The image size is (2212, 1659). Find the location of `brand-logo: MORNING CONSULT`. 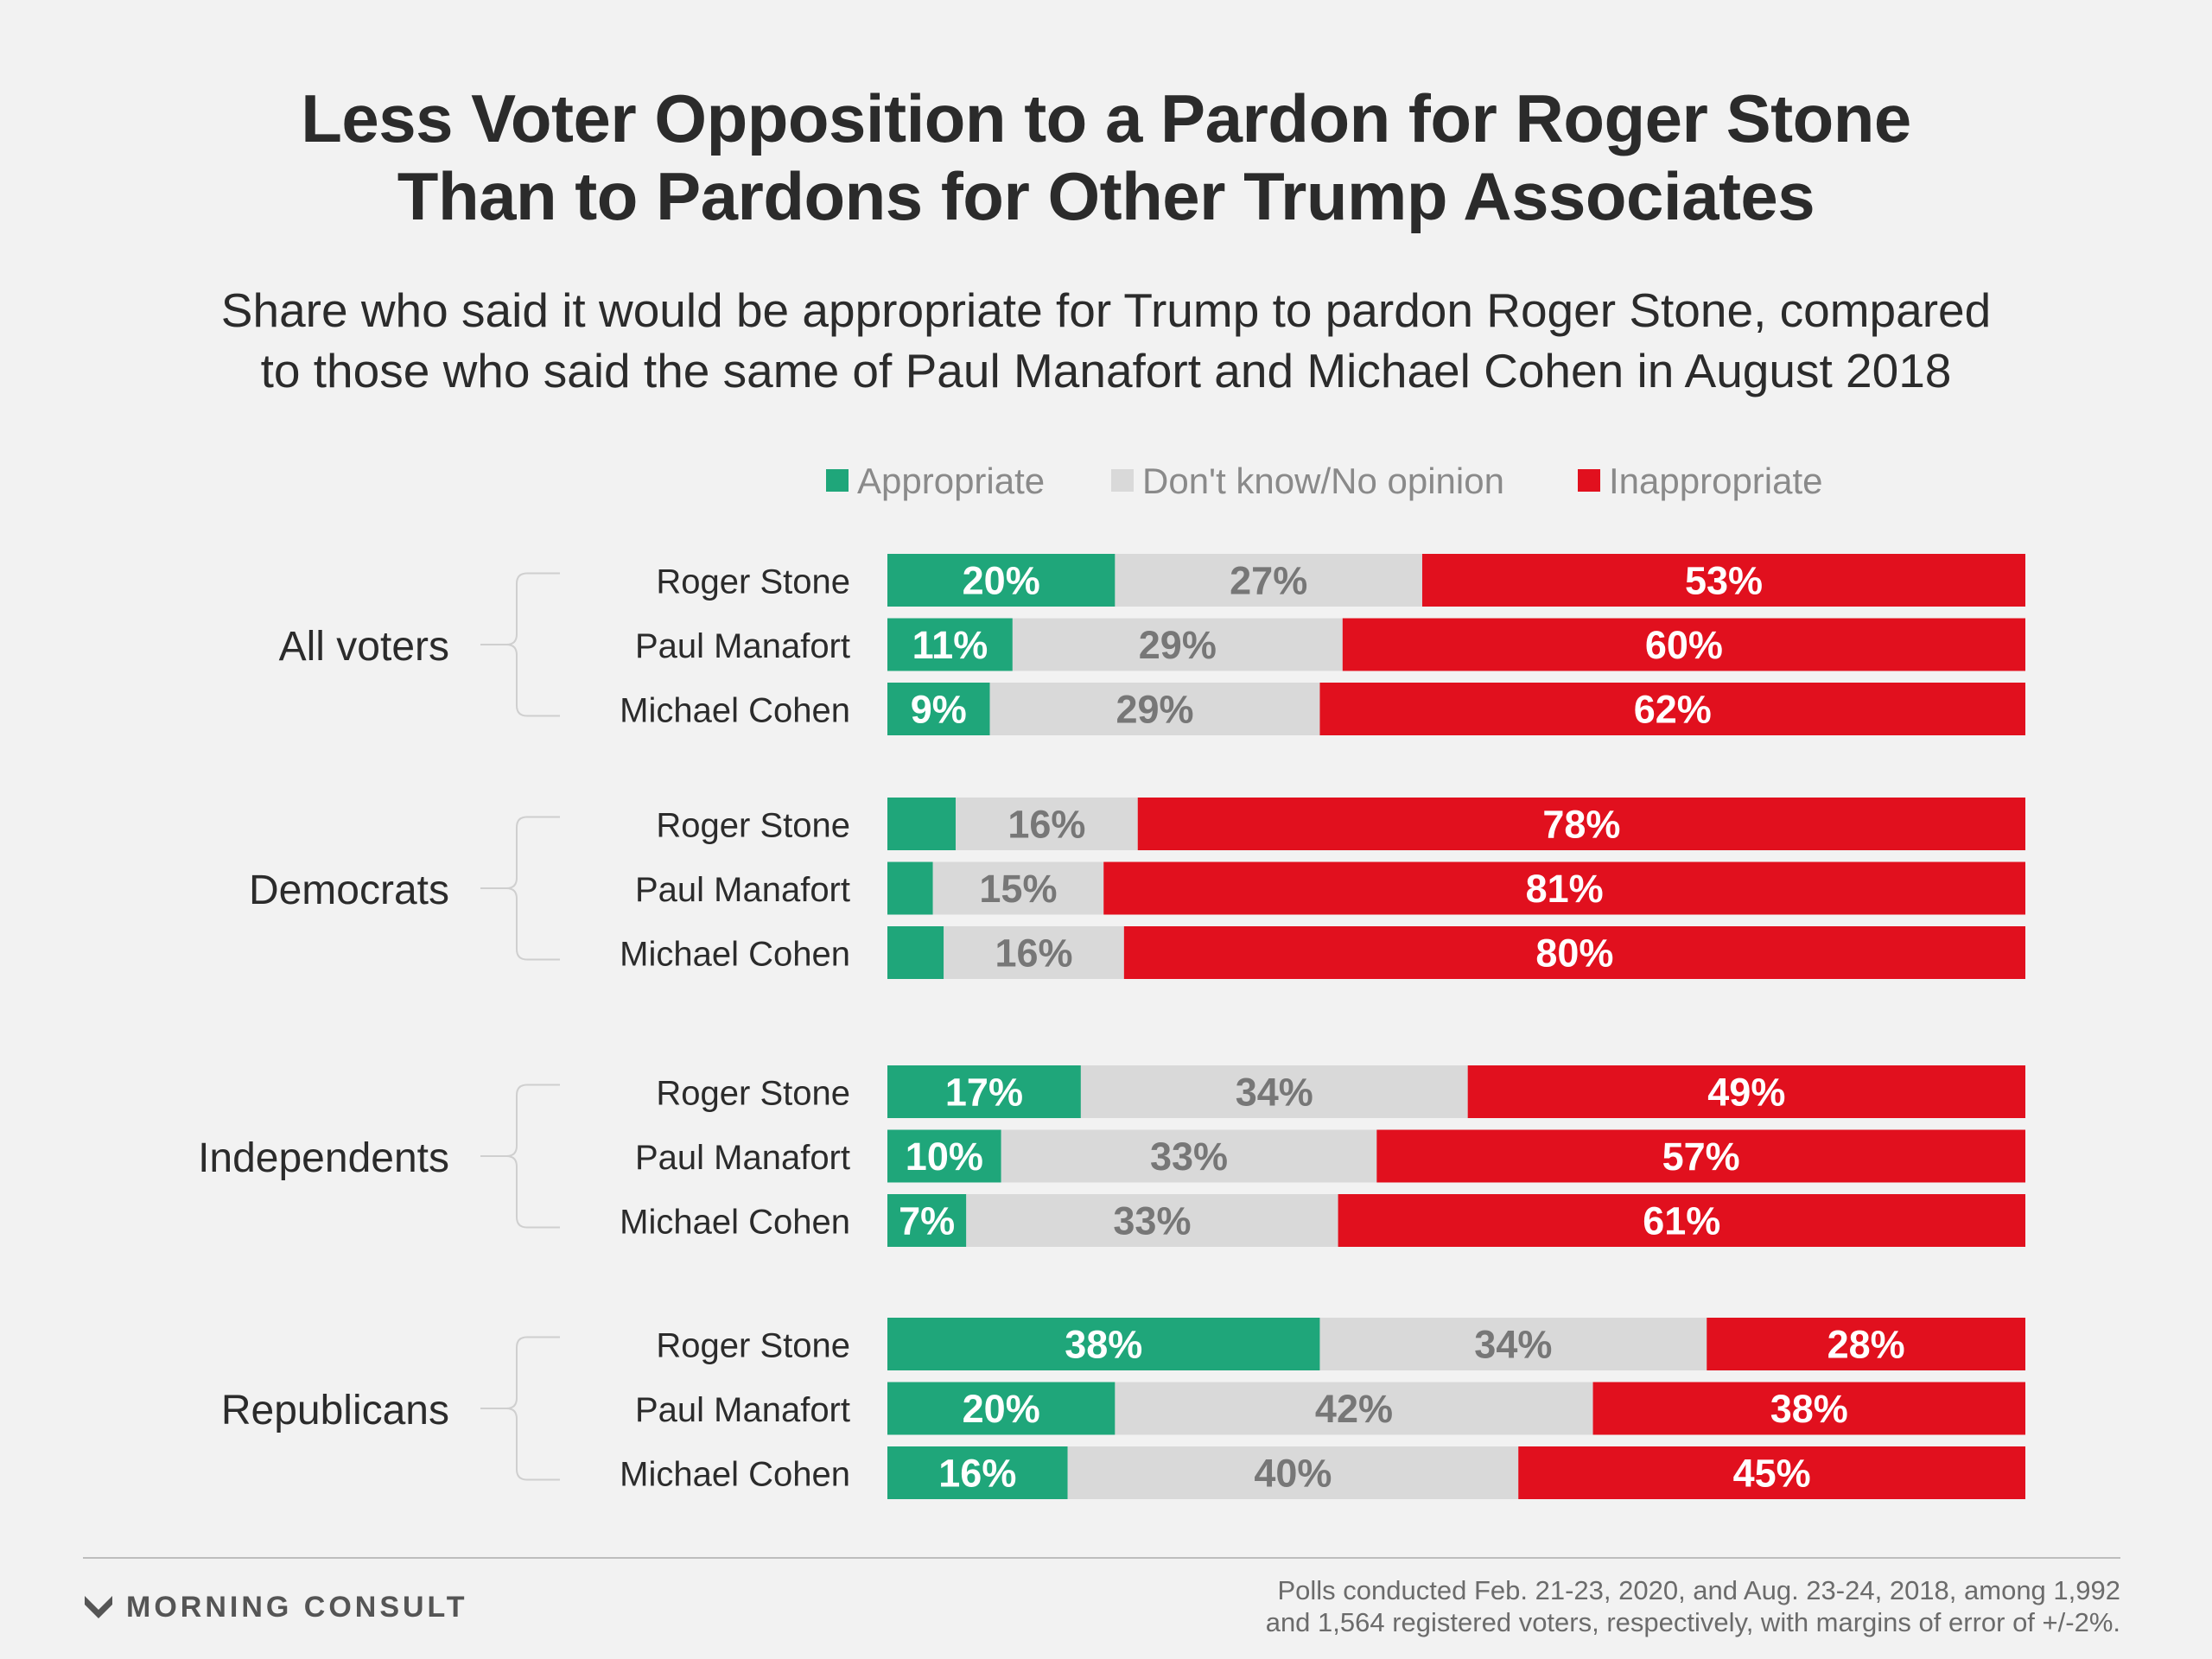

brand-logo: MORNING CONSULT is located at coordinates (275, 1607).